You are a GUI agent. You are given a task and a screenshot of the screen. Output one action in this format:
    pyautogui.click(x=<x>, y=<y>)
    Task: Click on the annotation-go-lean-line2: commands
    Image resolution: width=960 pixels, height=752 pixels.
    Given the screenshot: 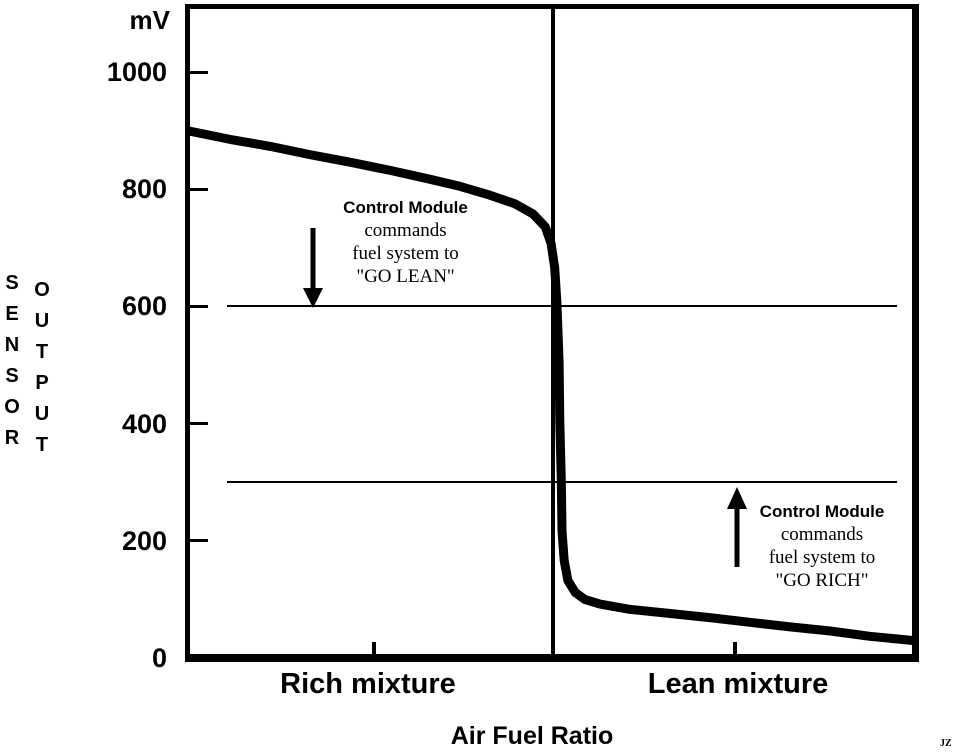 What is the action you would take?
    pyautogui.click(x=405, y=230)
    